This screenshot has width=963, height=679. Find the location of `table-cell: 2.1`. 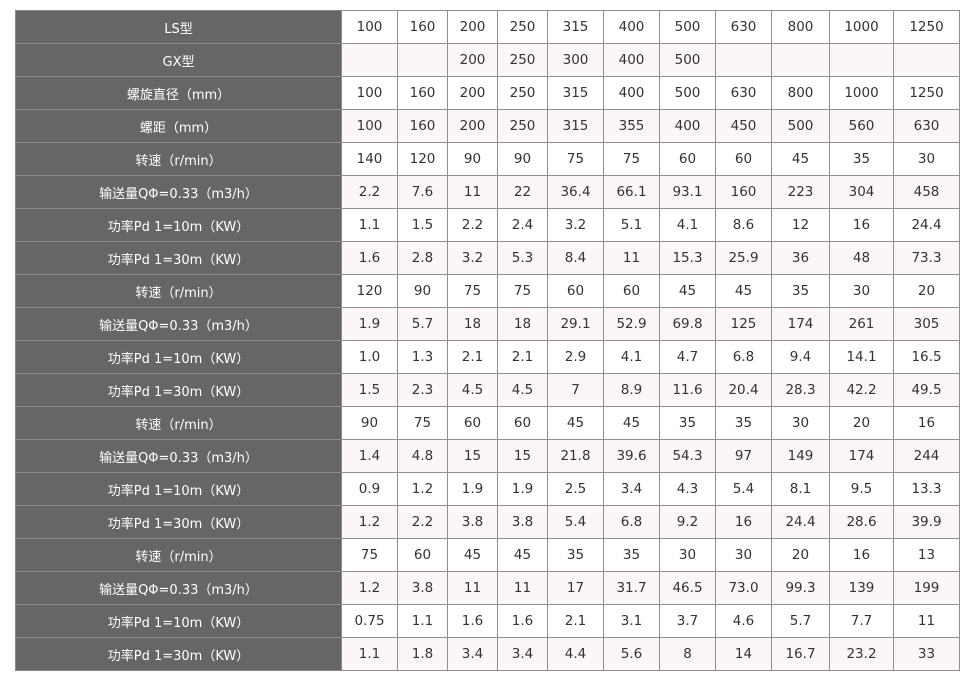

table-cell: 2.1 is located at coordinates (575, 621).